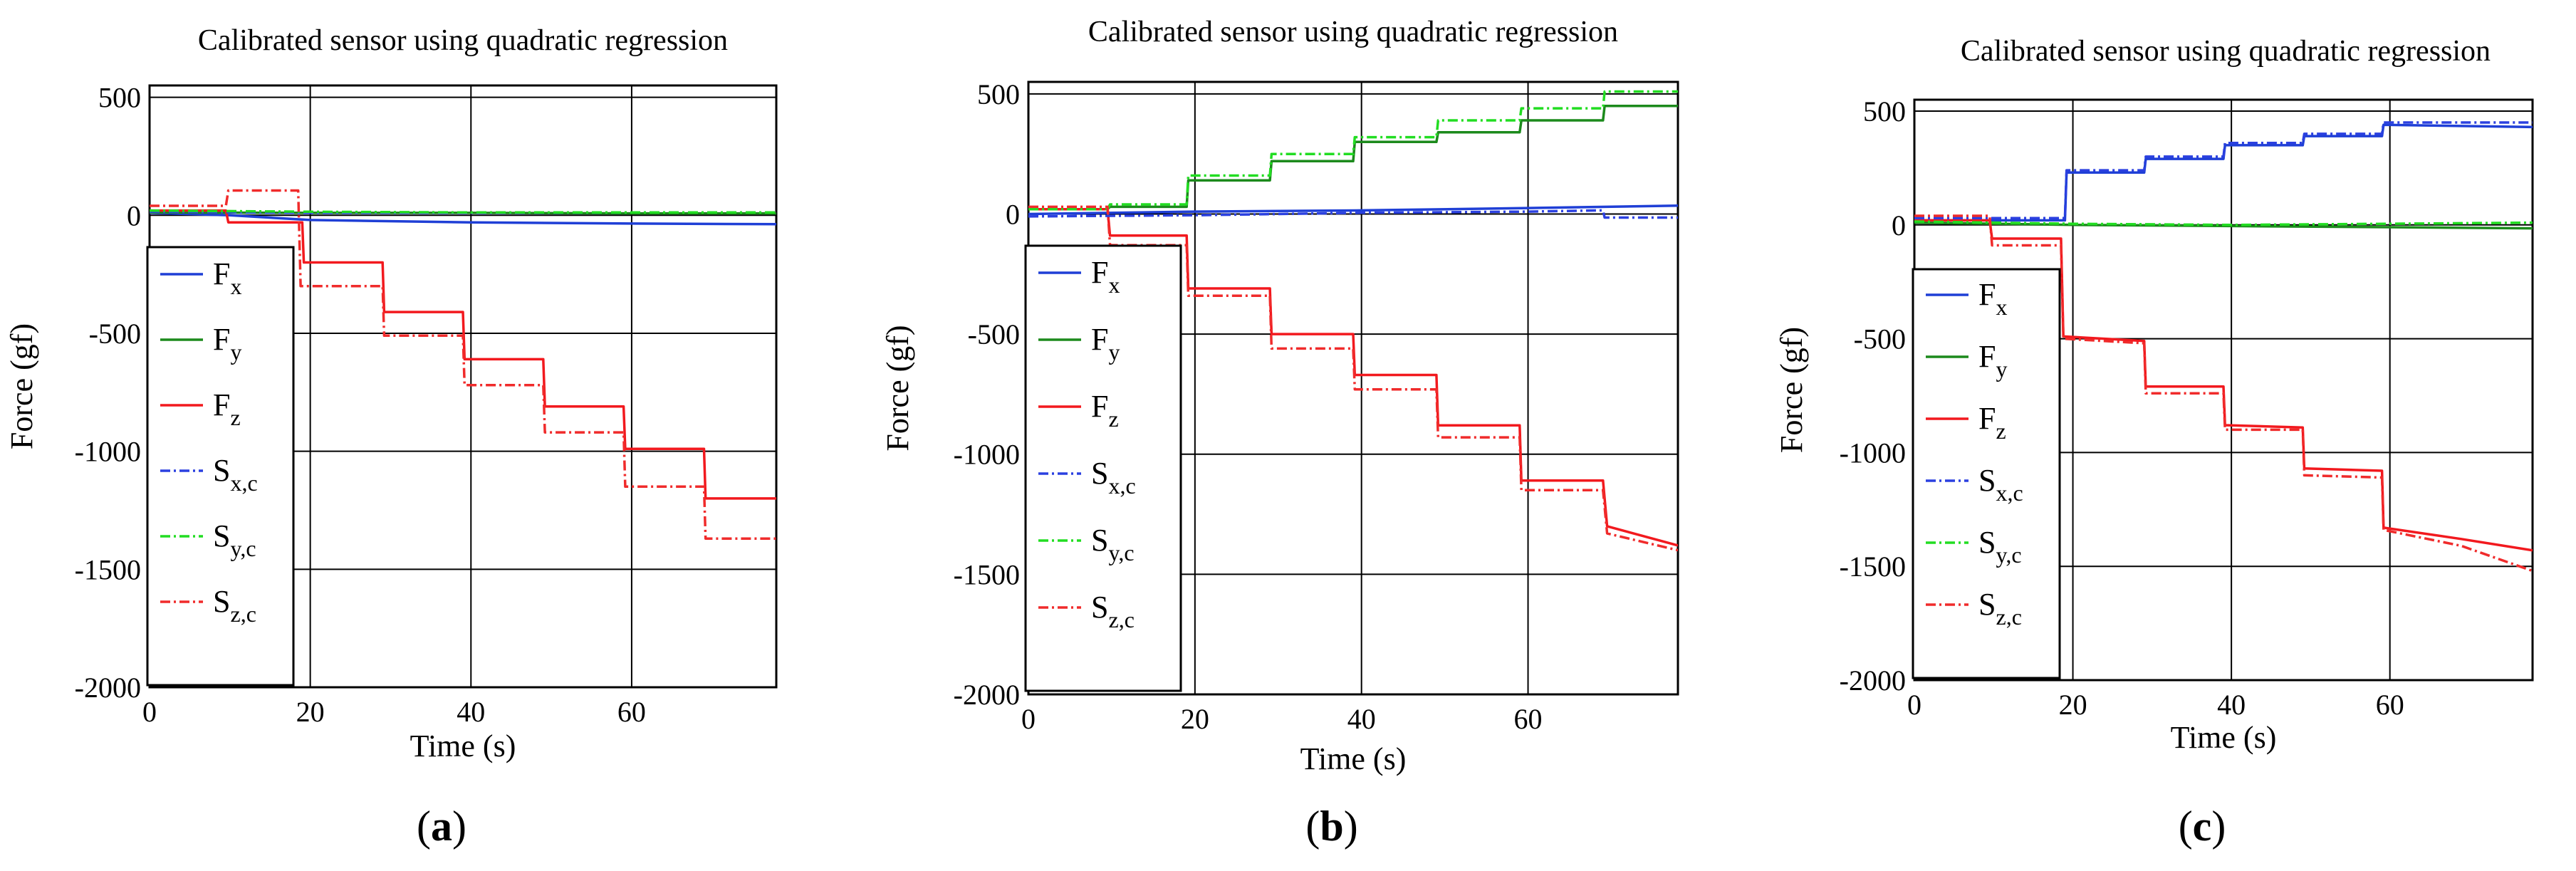 The width and height of the screenshot is (2576, 871). I want to click on series-szc-line, so click(463, 364).